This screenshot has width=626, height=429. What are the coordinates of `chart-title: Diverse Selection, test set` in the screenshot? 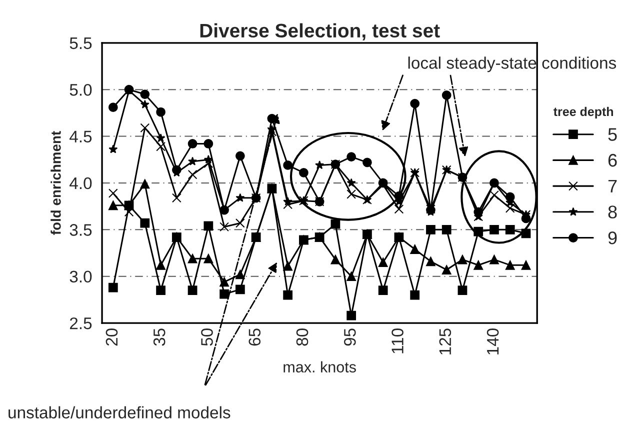 It's located at (320, 31).